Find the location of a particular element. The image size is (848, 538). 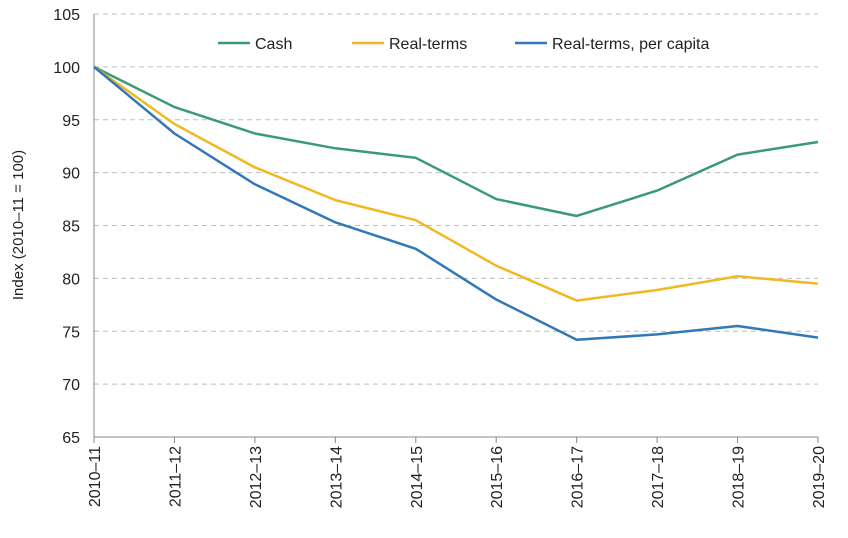

x-tick-label: 2018–19 is located at coordinates (739, 477).